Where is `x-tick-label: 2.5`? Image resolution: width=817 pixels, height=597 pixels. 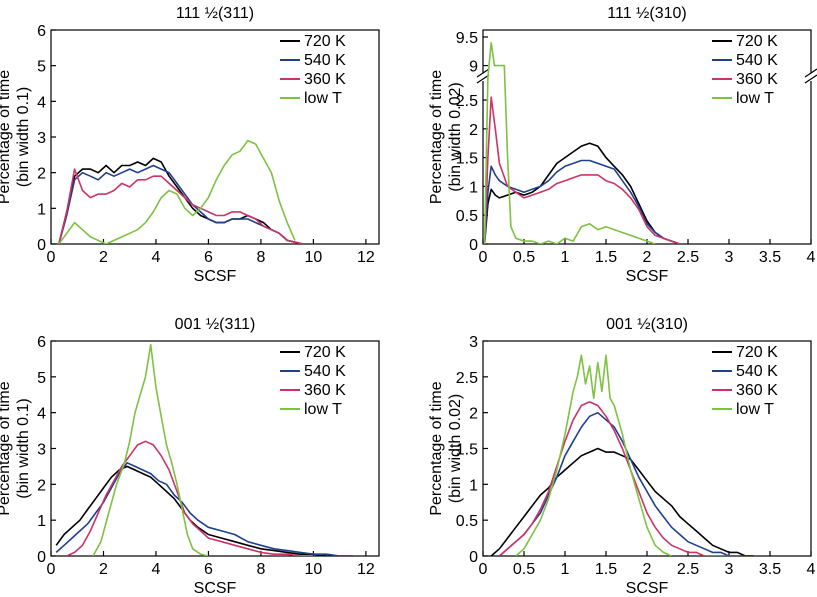 x-tick-label: 2.5 is located at coordinates (688, 257).